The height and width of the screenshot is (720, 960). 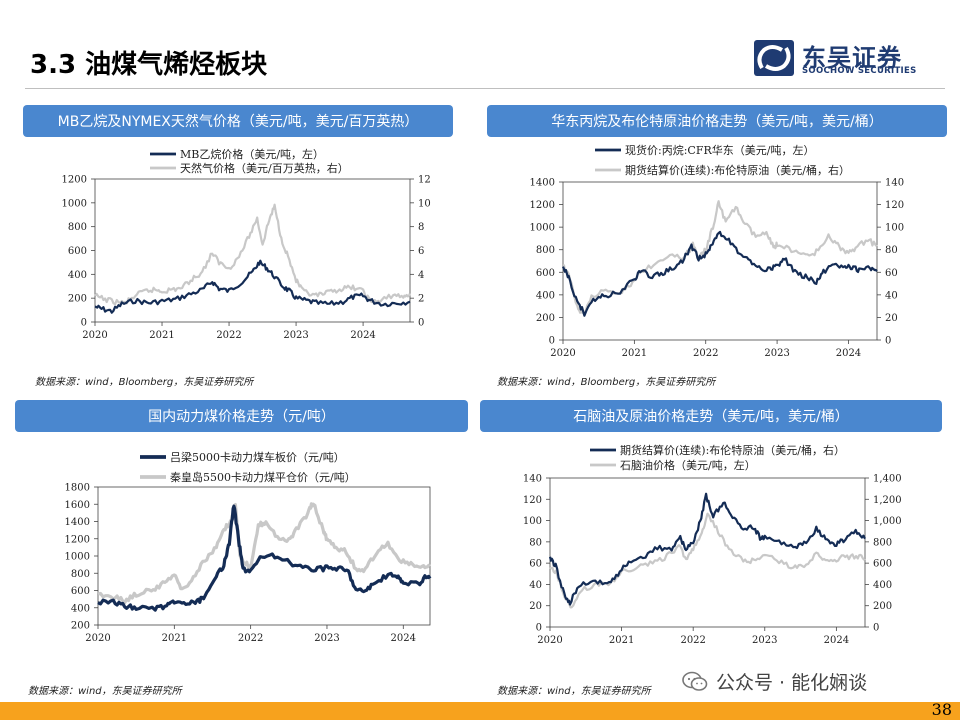 What do you see at coordinates (882, 606) in the screenshot?
I see `chart-4-y2tick-label: 200` at bounding box center [882, 606].